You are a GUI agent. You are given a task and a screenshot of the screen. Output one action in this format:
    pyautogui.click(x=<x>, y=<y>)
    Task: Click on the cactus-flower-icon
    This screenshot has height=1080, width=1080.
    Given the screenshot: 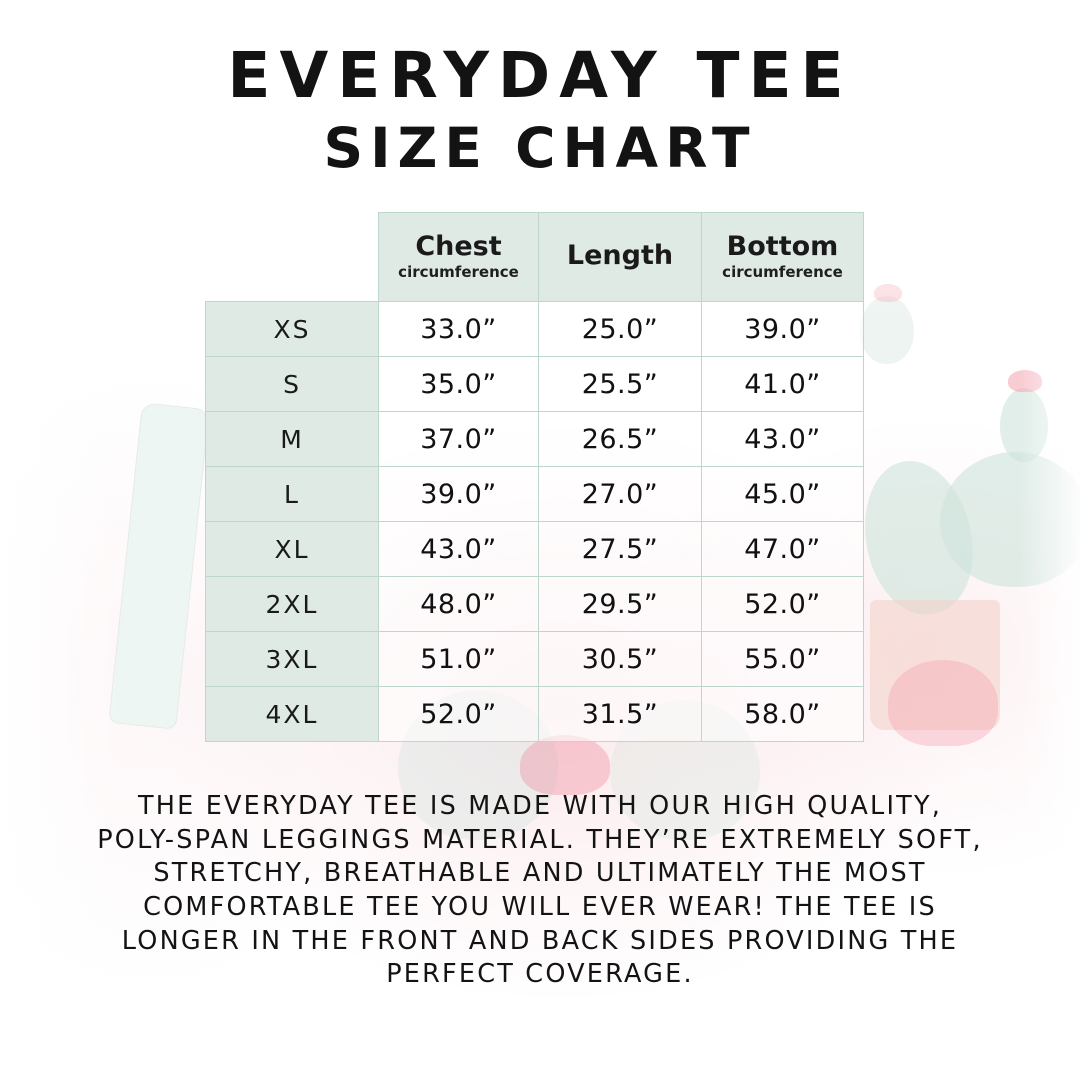 What is the action you would take?
    pyautogui.click(x=1025, y=381)
    